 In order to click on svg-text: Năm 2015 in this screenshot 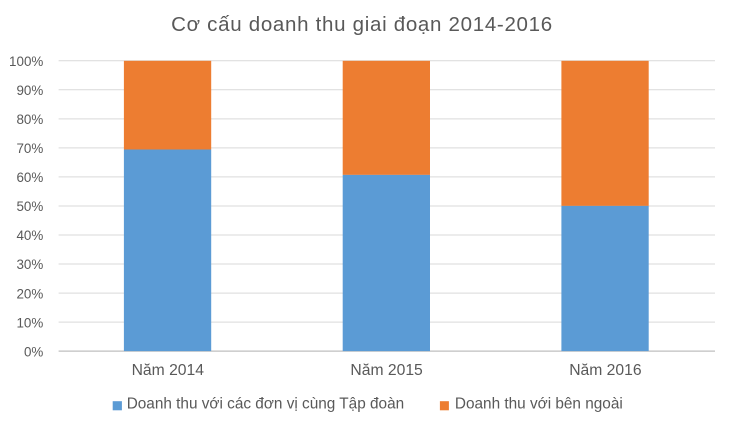, I will do `click(386, 370)`.